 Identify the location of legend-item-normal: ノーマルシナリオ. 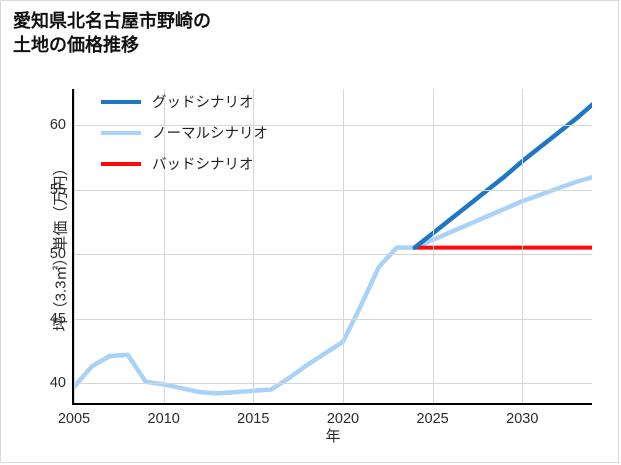
(184, 132).